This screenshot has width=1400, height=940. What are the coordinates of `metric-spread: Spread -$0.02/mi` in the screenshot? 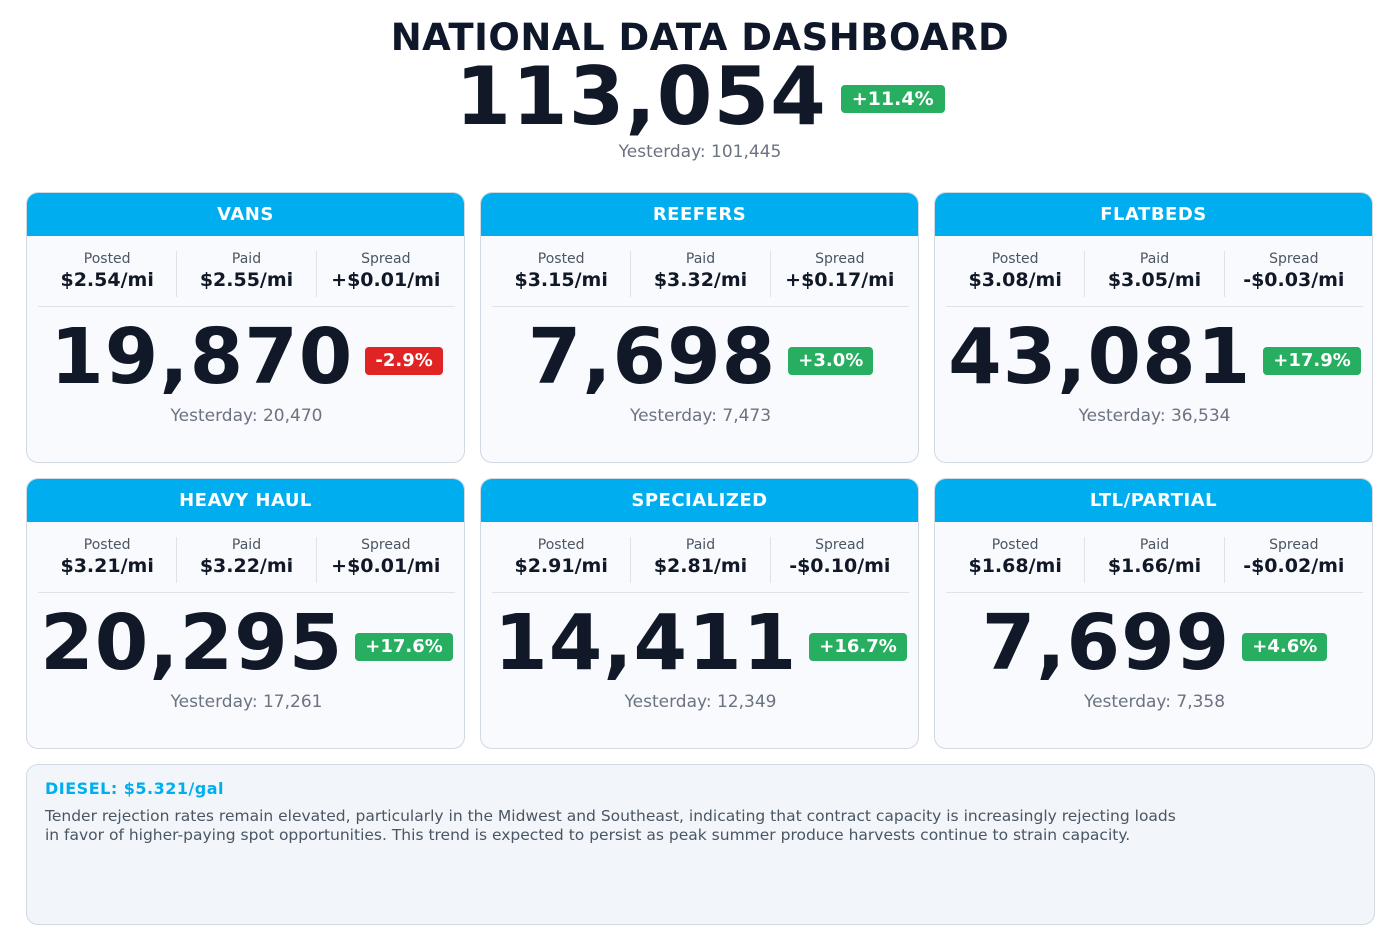 It's located at (1293, 560).